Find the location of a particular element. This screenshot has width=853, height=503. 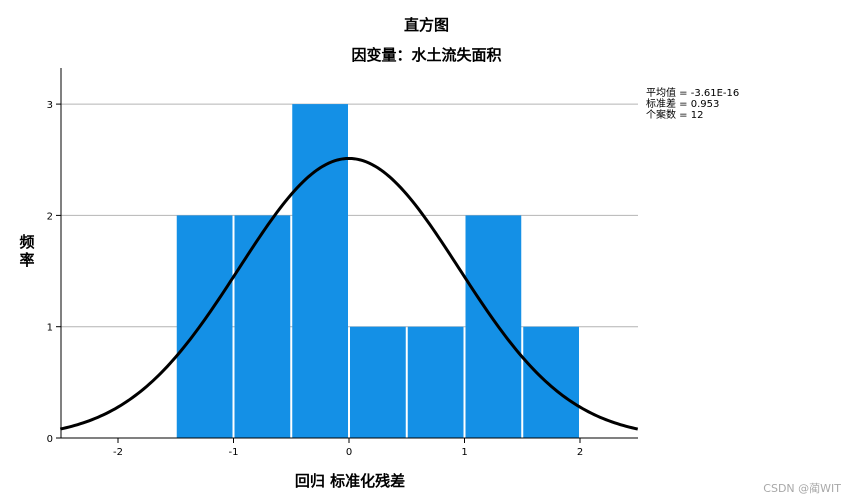

x-tick-label: -2 is located at coordinates (118, 452).